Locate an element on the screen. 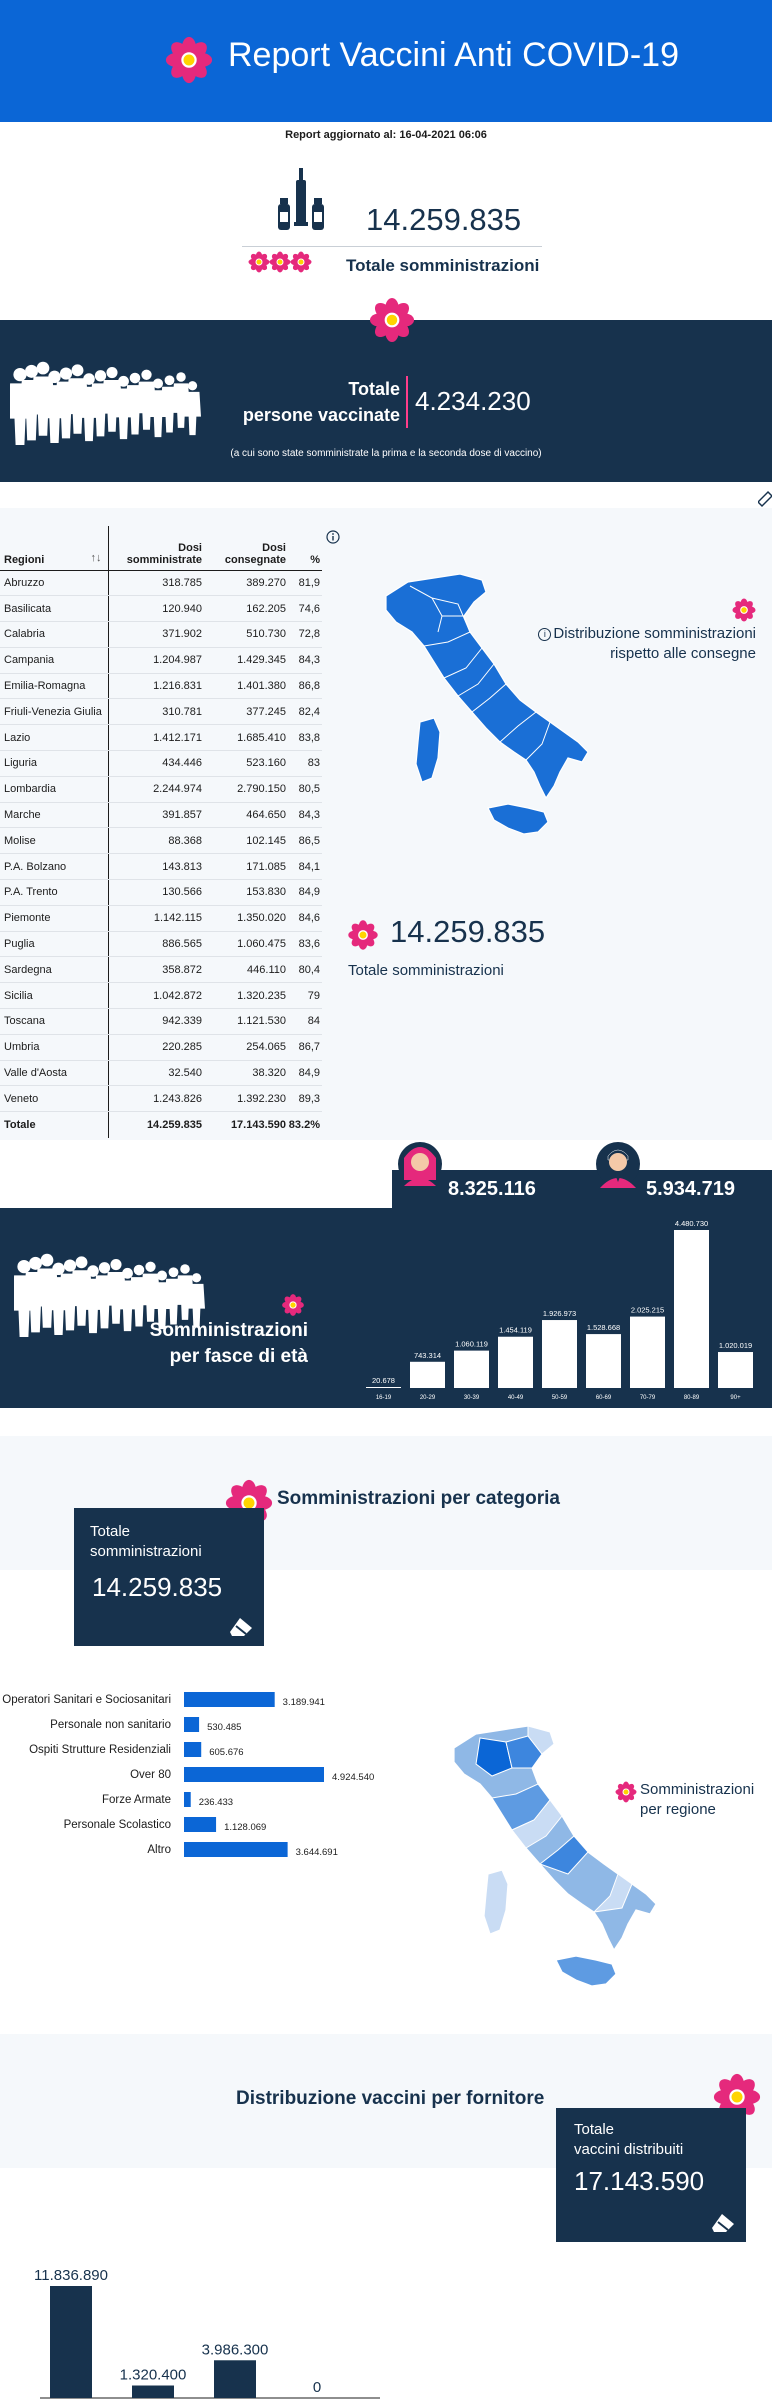 Image resolution: width=772 pixels, height=2401 pixels. age-label: Somministrazioni per fasce di età is located at coordinates (204, 1344).